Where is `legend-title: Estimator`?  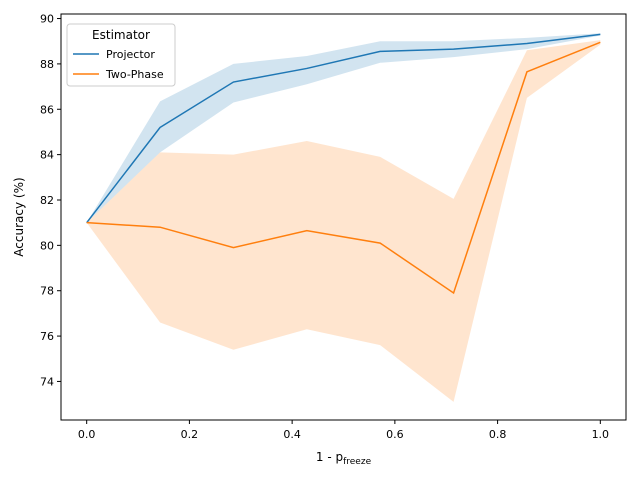
legend-title: Estimator is located at coordinates (121, 35).